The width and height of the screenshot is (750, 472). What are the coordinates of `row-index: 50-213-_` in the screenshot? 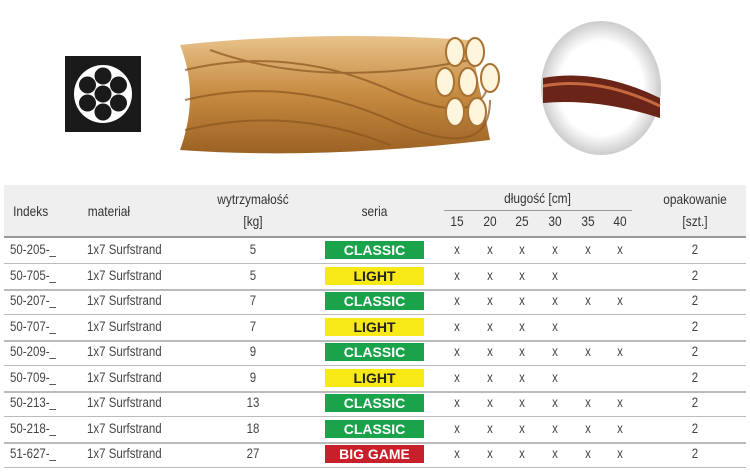 It's located at (33, 402).